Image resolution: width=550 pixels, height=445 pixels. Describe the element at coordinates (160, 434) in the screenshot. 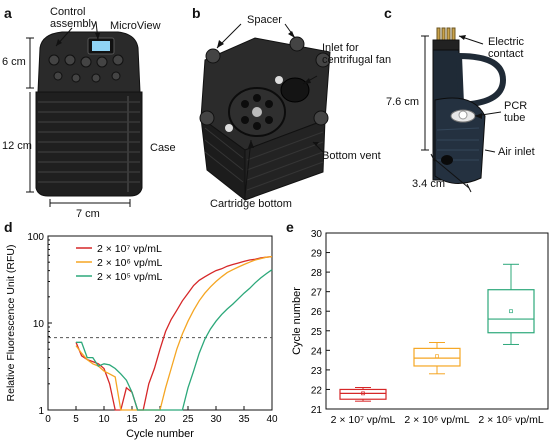

I see `x-axis-label-d: Cycle number` at that location.